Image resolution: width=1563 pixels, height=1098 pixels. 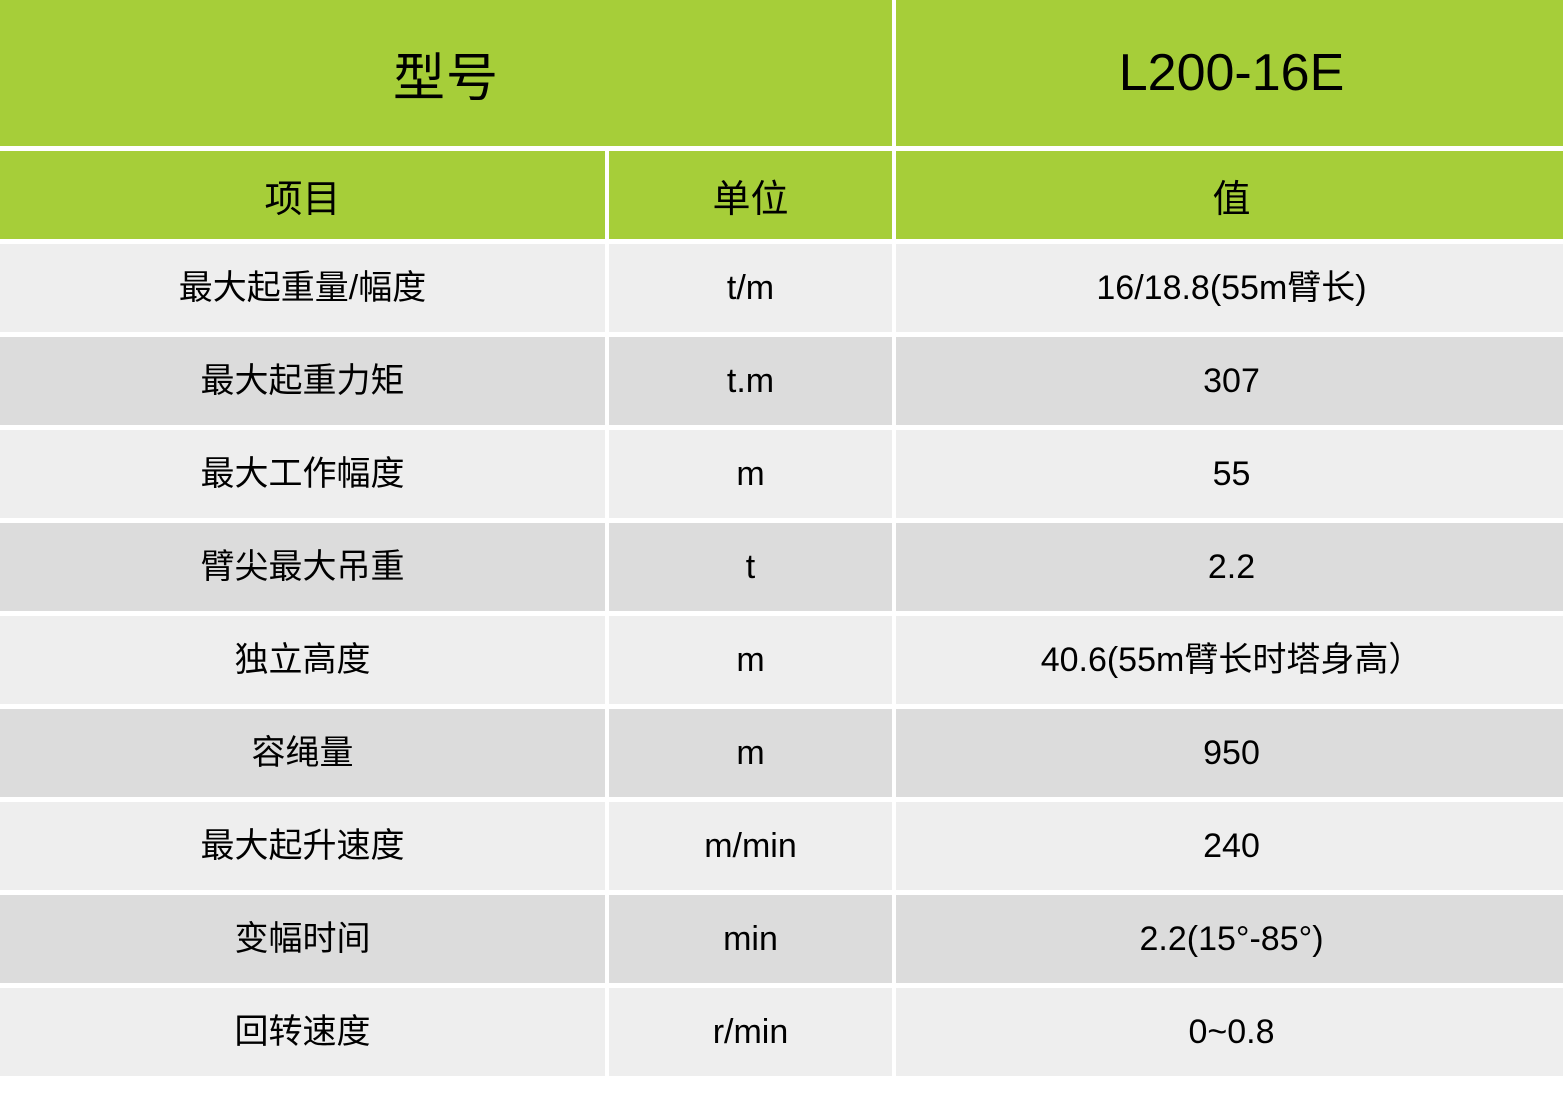 I want to click on column-header-value: 值, so click(x=1229, y=195).